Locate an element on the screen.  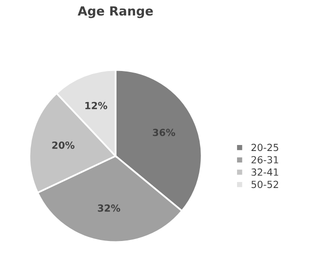
chart-title: Age Range is located at coordinates (115, 12).